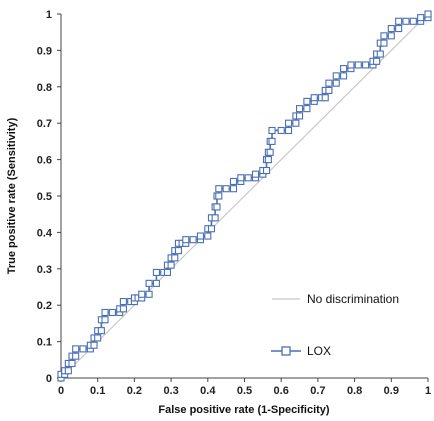 Image resolution: width=434 pixels, height=421 pixels. Describe the element at coordinates (44, 51) in the screenshot. I see `y-tick-label: 0.9` at that location.